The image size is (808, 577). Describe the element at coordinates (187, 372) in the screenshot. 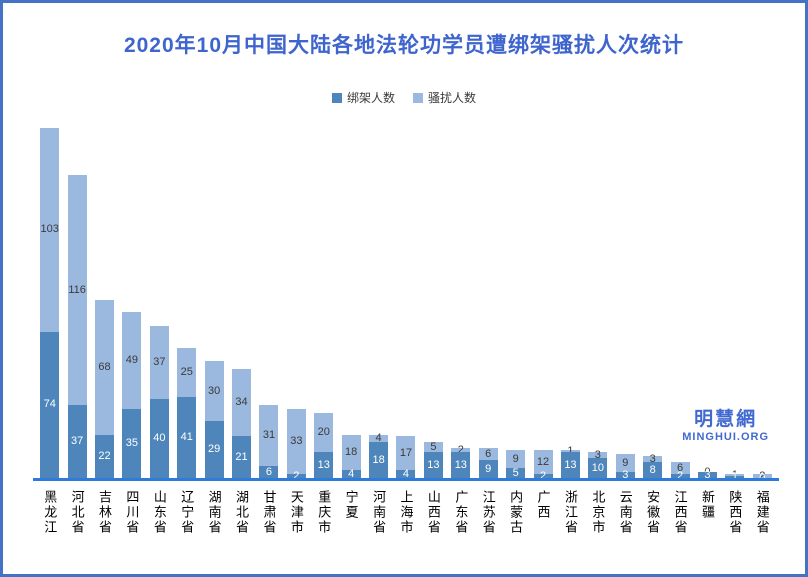

I see `harass-segment: 25` at that location.